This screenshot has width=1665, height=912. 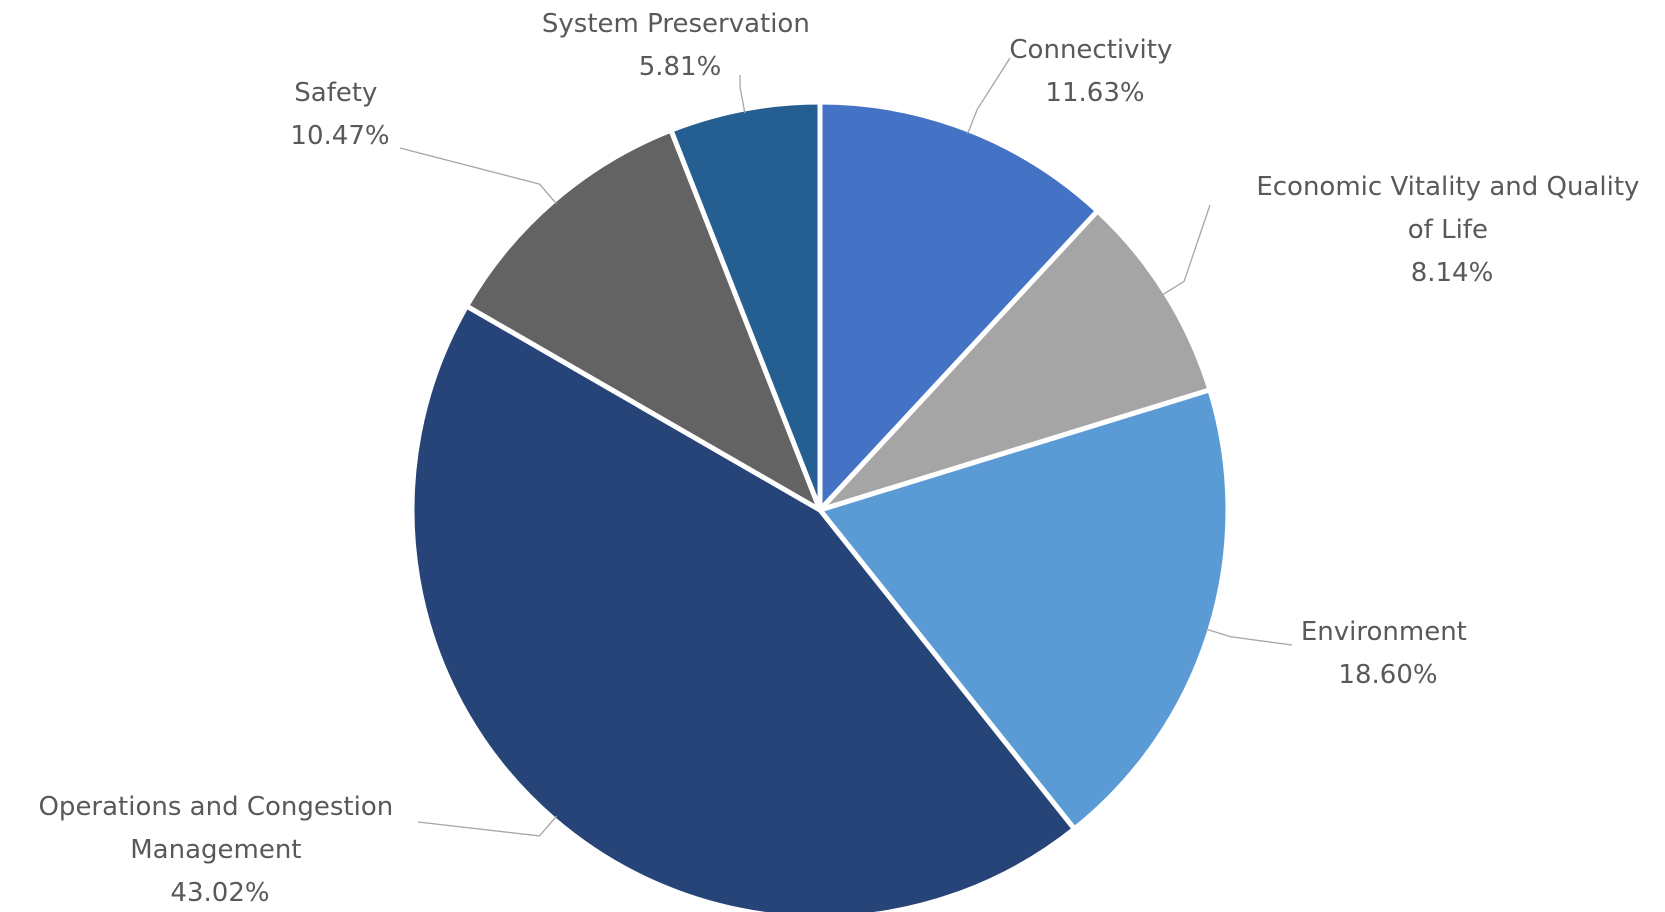 I want to click on label-environment: Environment 18.60%, so click(x=1388, y=653).